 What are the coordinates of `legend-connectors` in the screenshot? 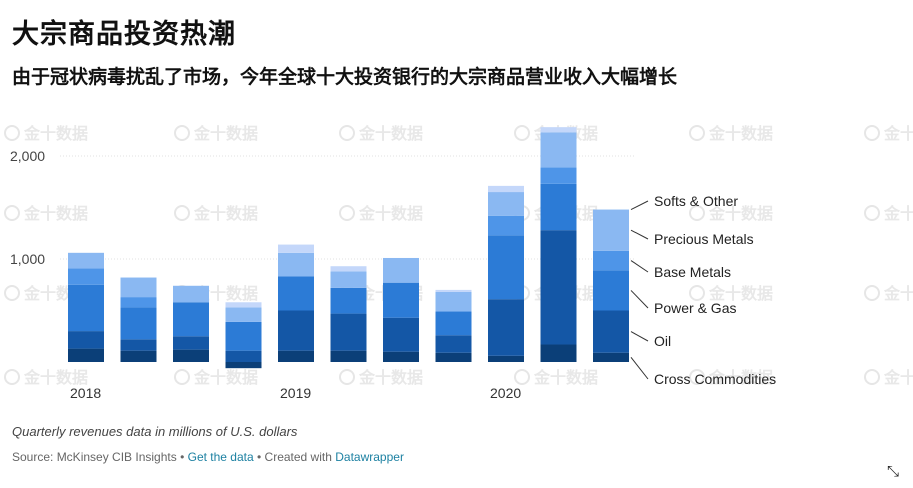 It's located at (639, 290).